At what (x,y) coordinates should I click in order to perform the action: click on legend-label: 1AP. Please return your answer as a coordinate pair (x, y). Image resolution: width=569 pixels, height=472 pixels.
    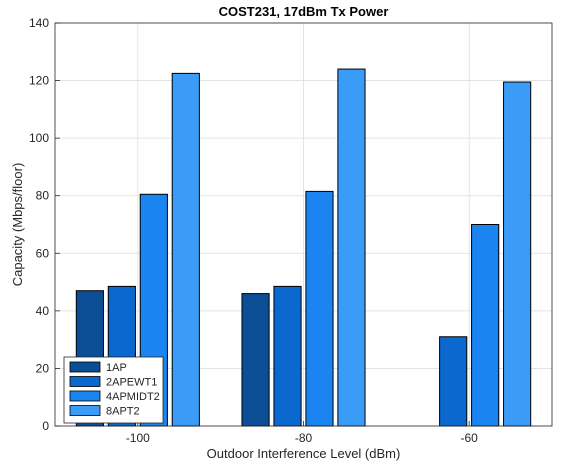
    Looking at the image, I should click on (116, 368).